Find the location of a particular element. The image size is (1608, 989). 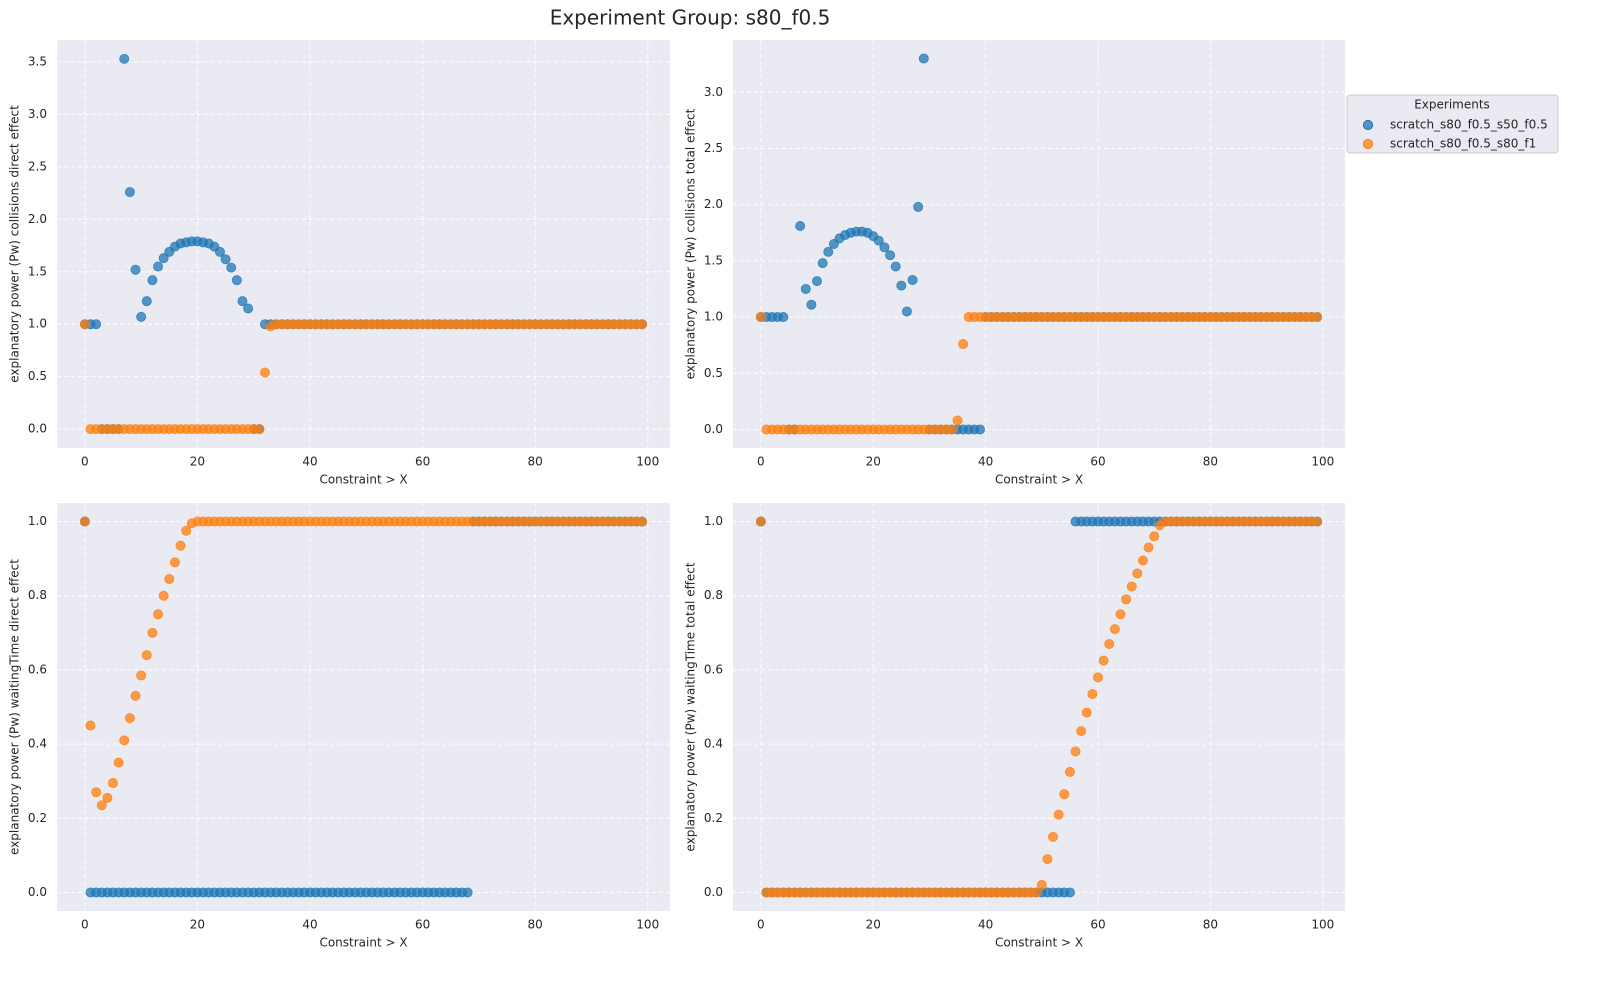

y-tick-label: 0.2 is located at coordinates (37, 818).